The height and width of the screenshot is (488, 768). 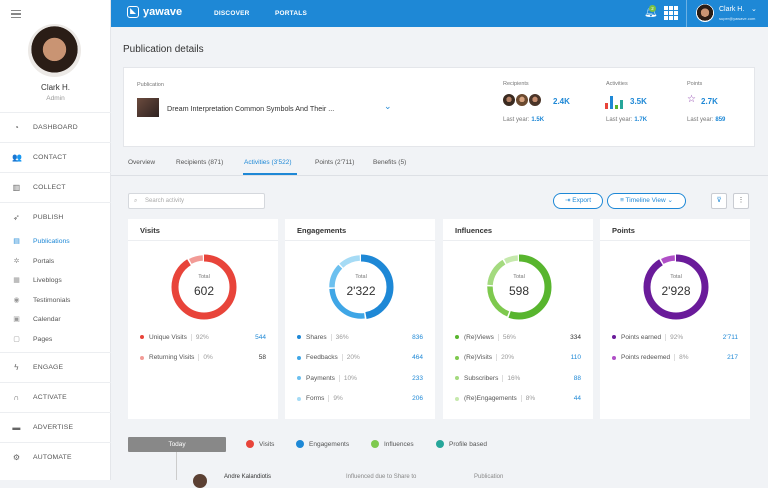 I want to click on legend-influences: Influences, so click(x=392, y=444).